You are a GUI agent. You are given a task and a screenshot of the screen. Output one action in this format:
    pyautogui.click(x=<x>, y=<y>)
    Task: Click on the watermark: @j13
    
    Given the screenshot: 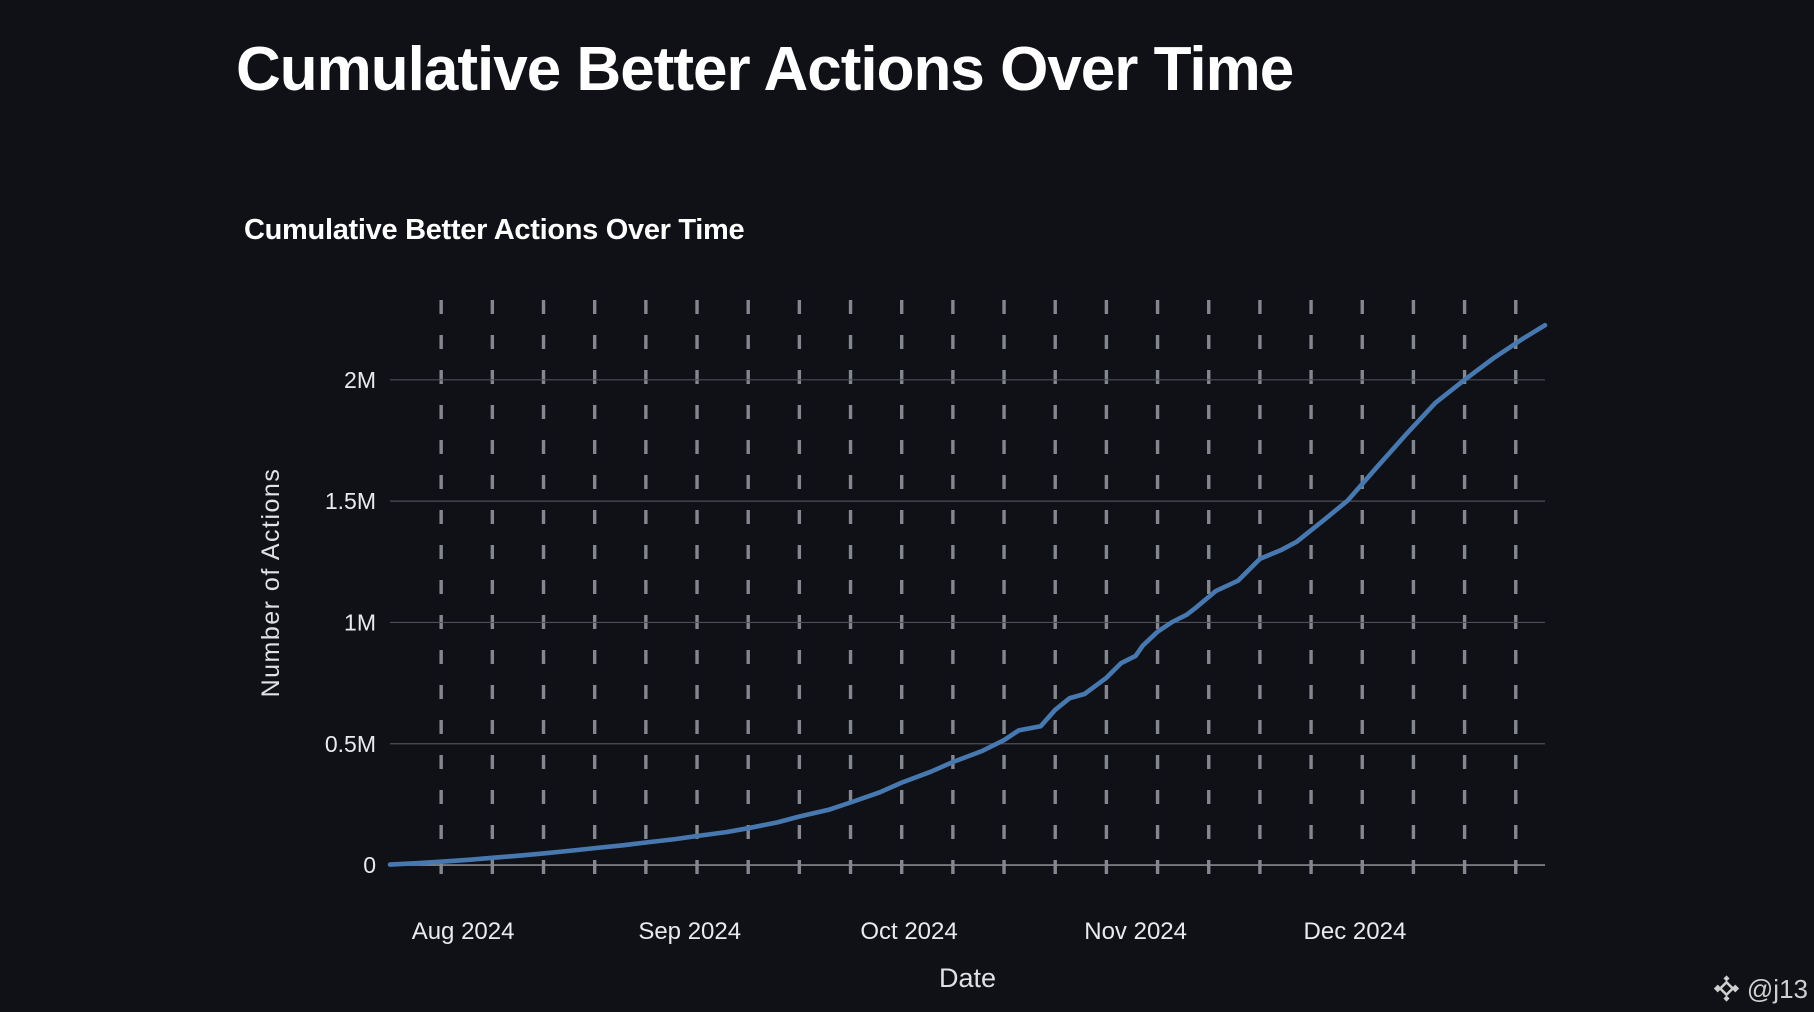 What is the action you would take?
    pyautogui.click(x=1760, y=988)
    